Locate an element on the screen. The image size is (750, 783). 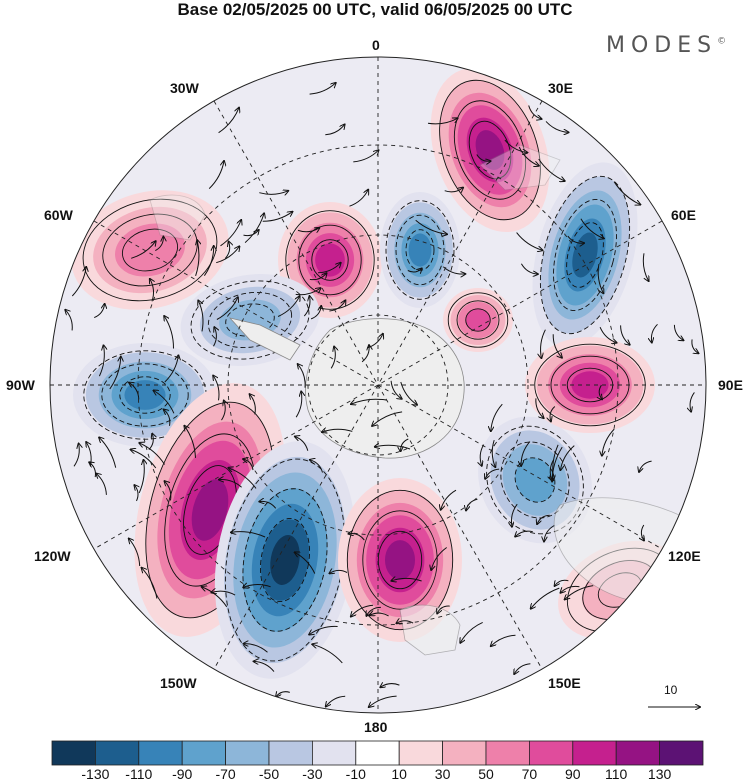
longitude-label-60w: 60W is located at coordinates (58, 215).